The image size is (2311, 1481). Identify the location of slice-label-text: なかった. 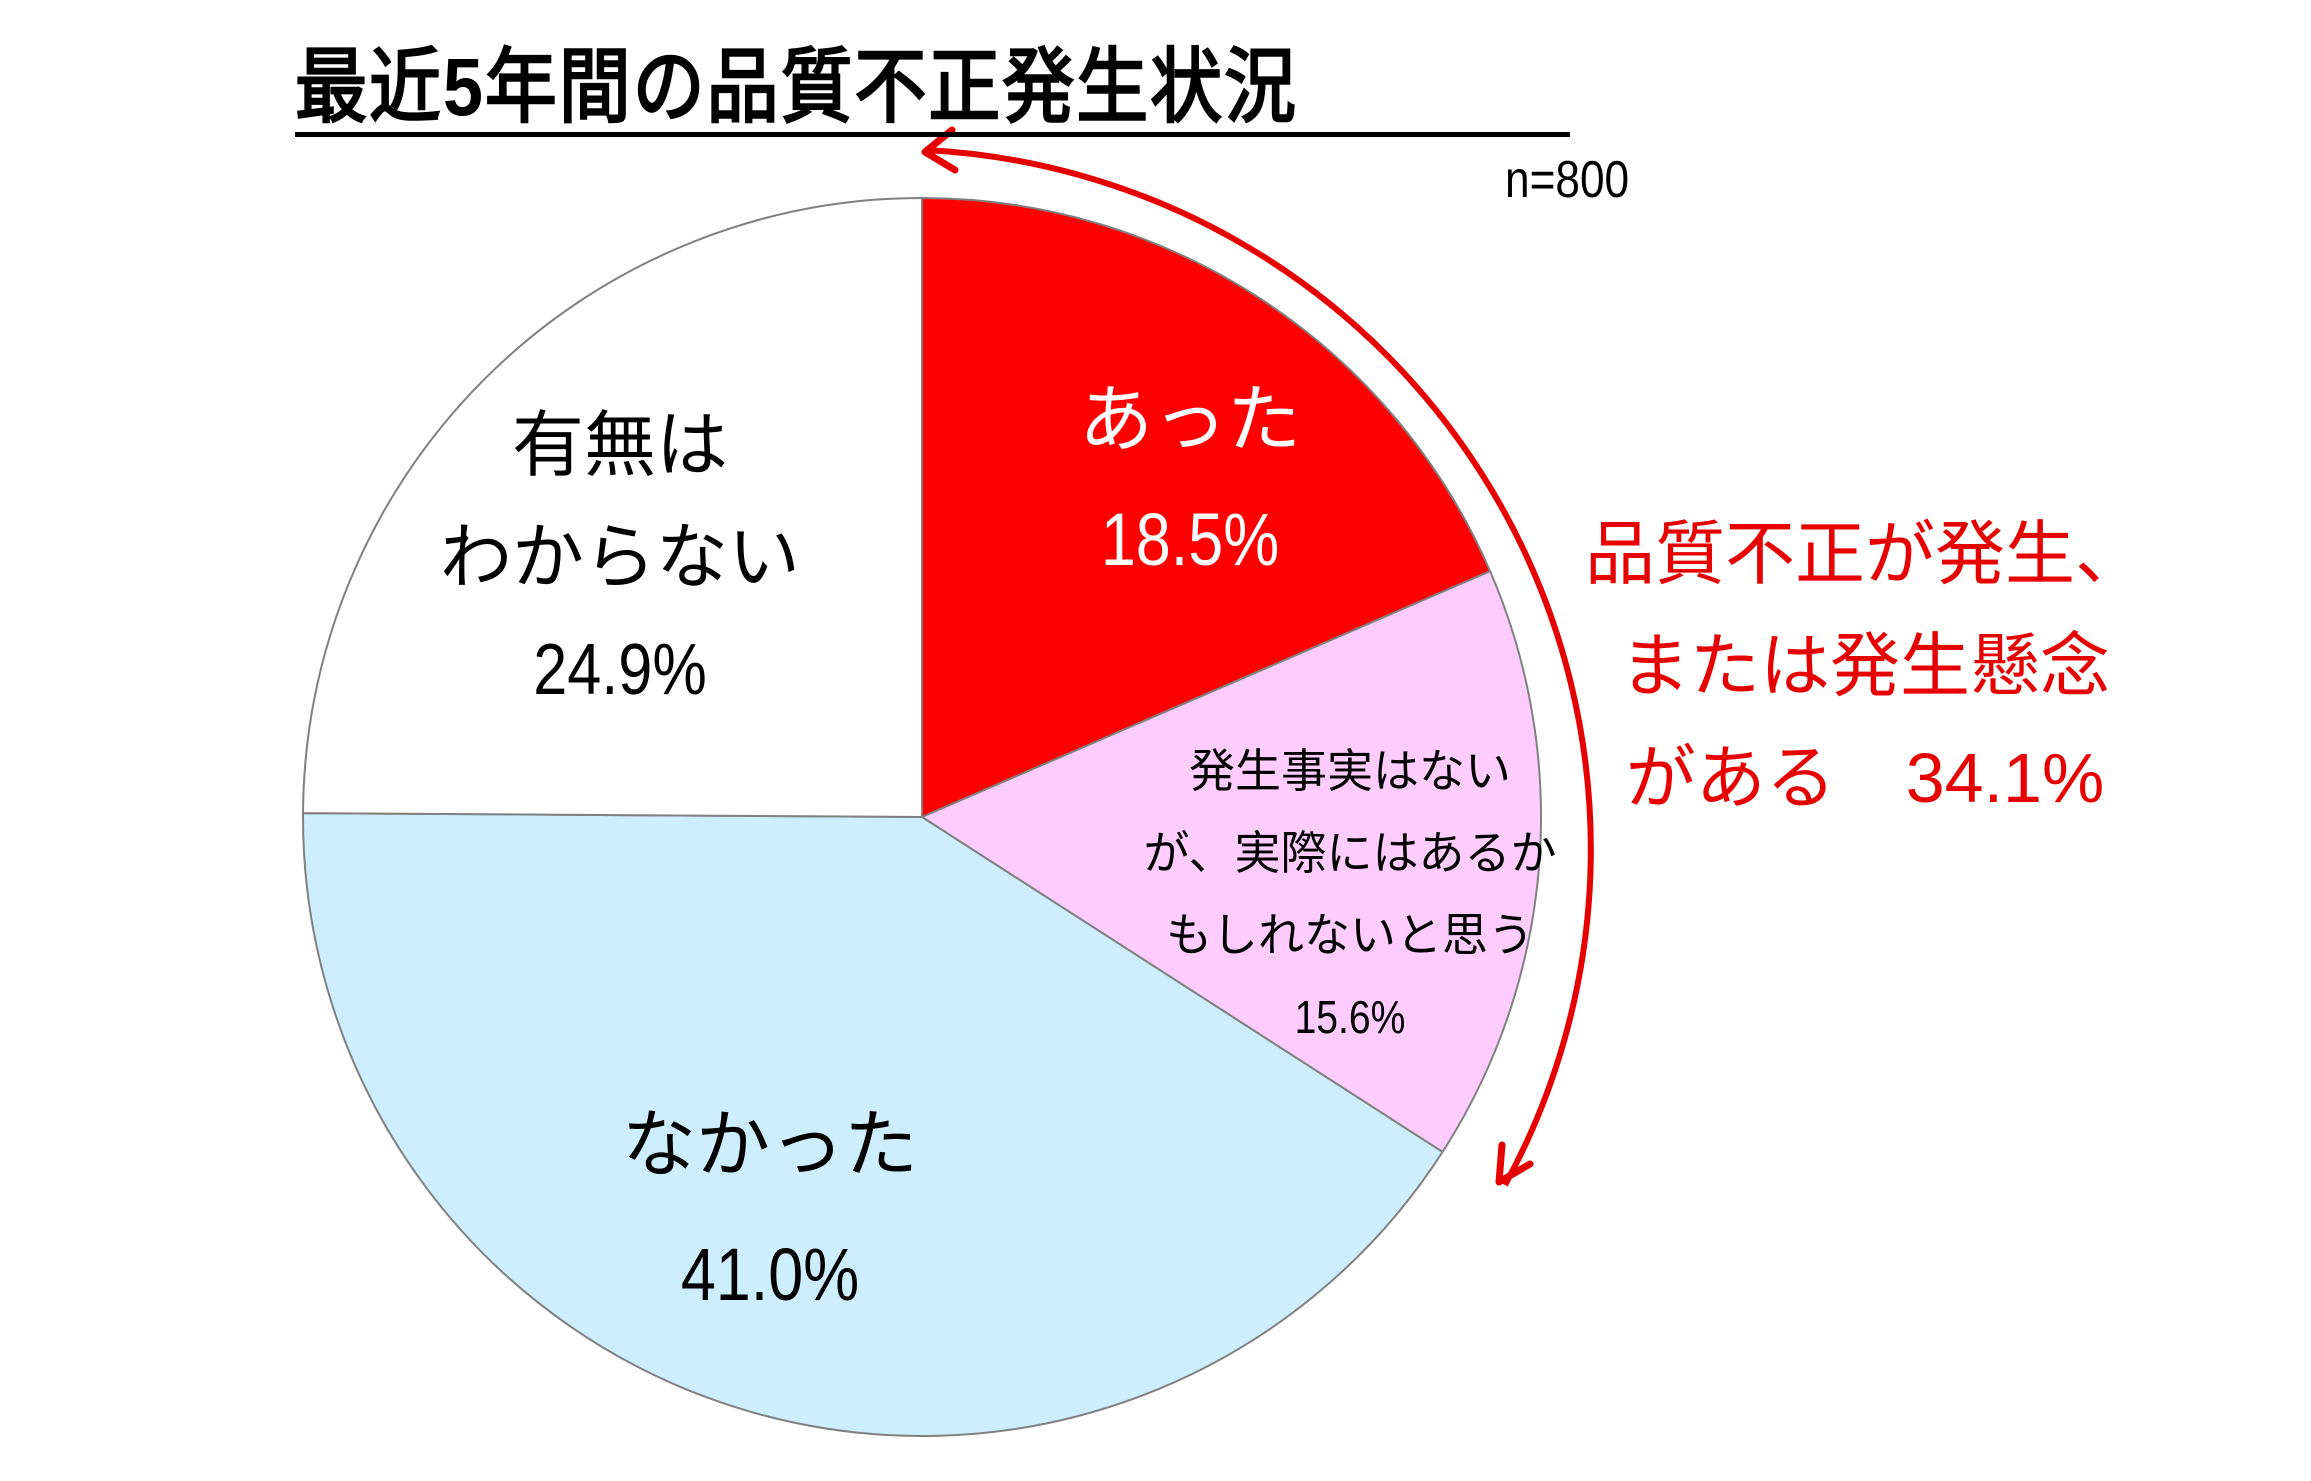
(770, 1144).